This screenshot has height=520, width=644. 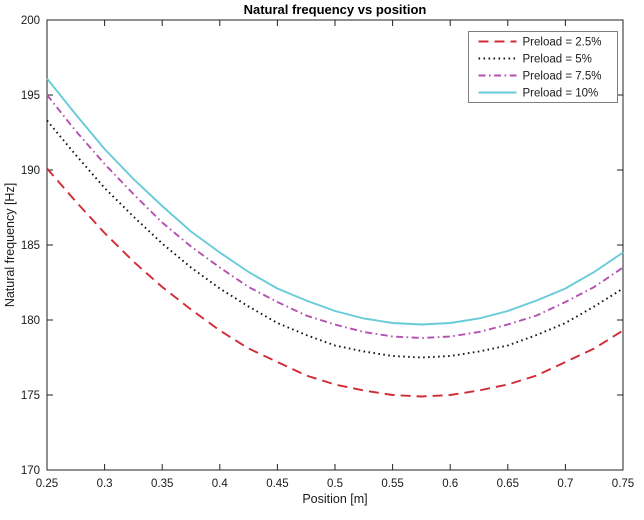 I want to click on y-tick-label: 195, so click(x=30, y=96).